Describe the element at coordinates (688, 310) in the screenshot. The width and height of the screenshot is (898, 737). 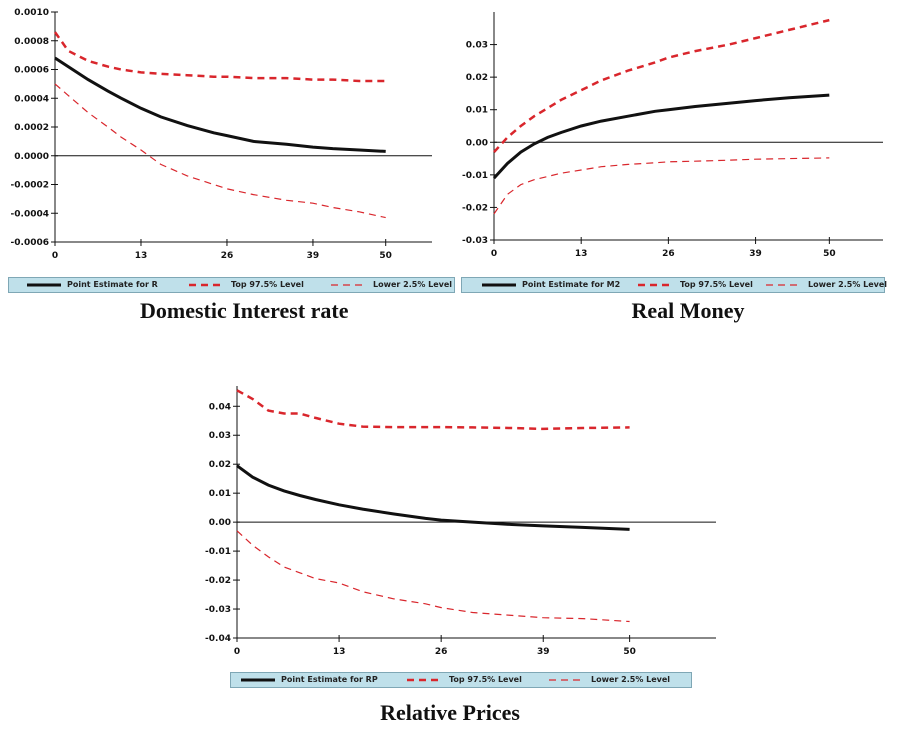
I see `chart-caption-2: Real Money` at that location.